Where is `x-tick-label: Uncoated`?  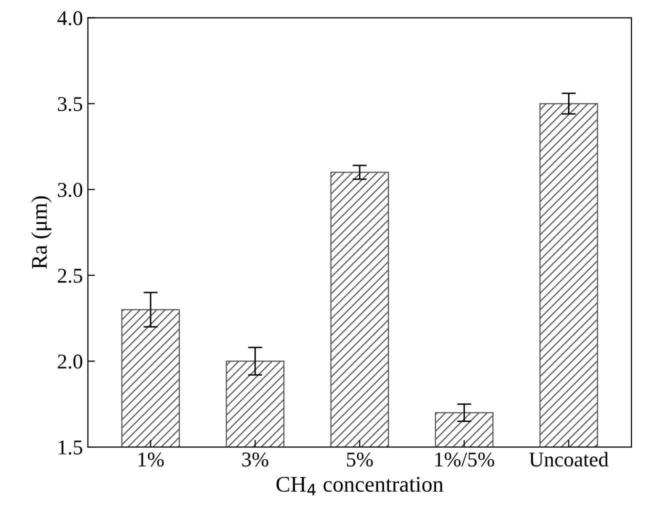
x-tick-label: Uncoated is located at coordinates (568, 459).